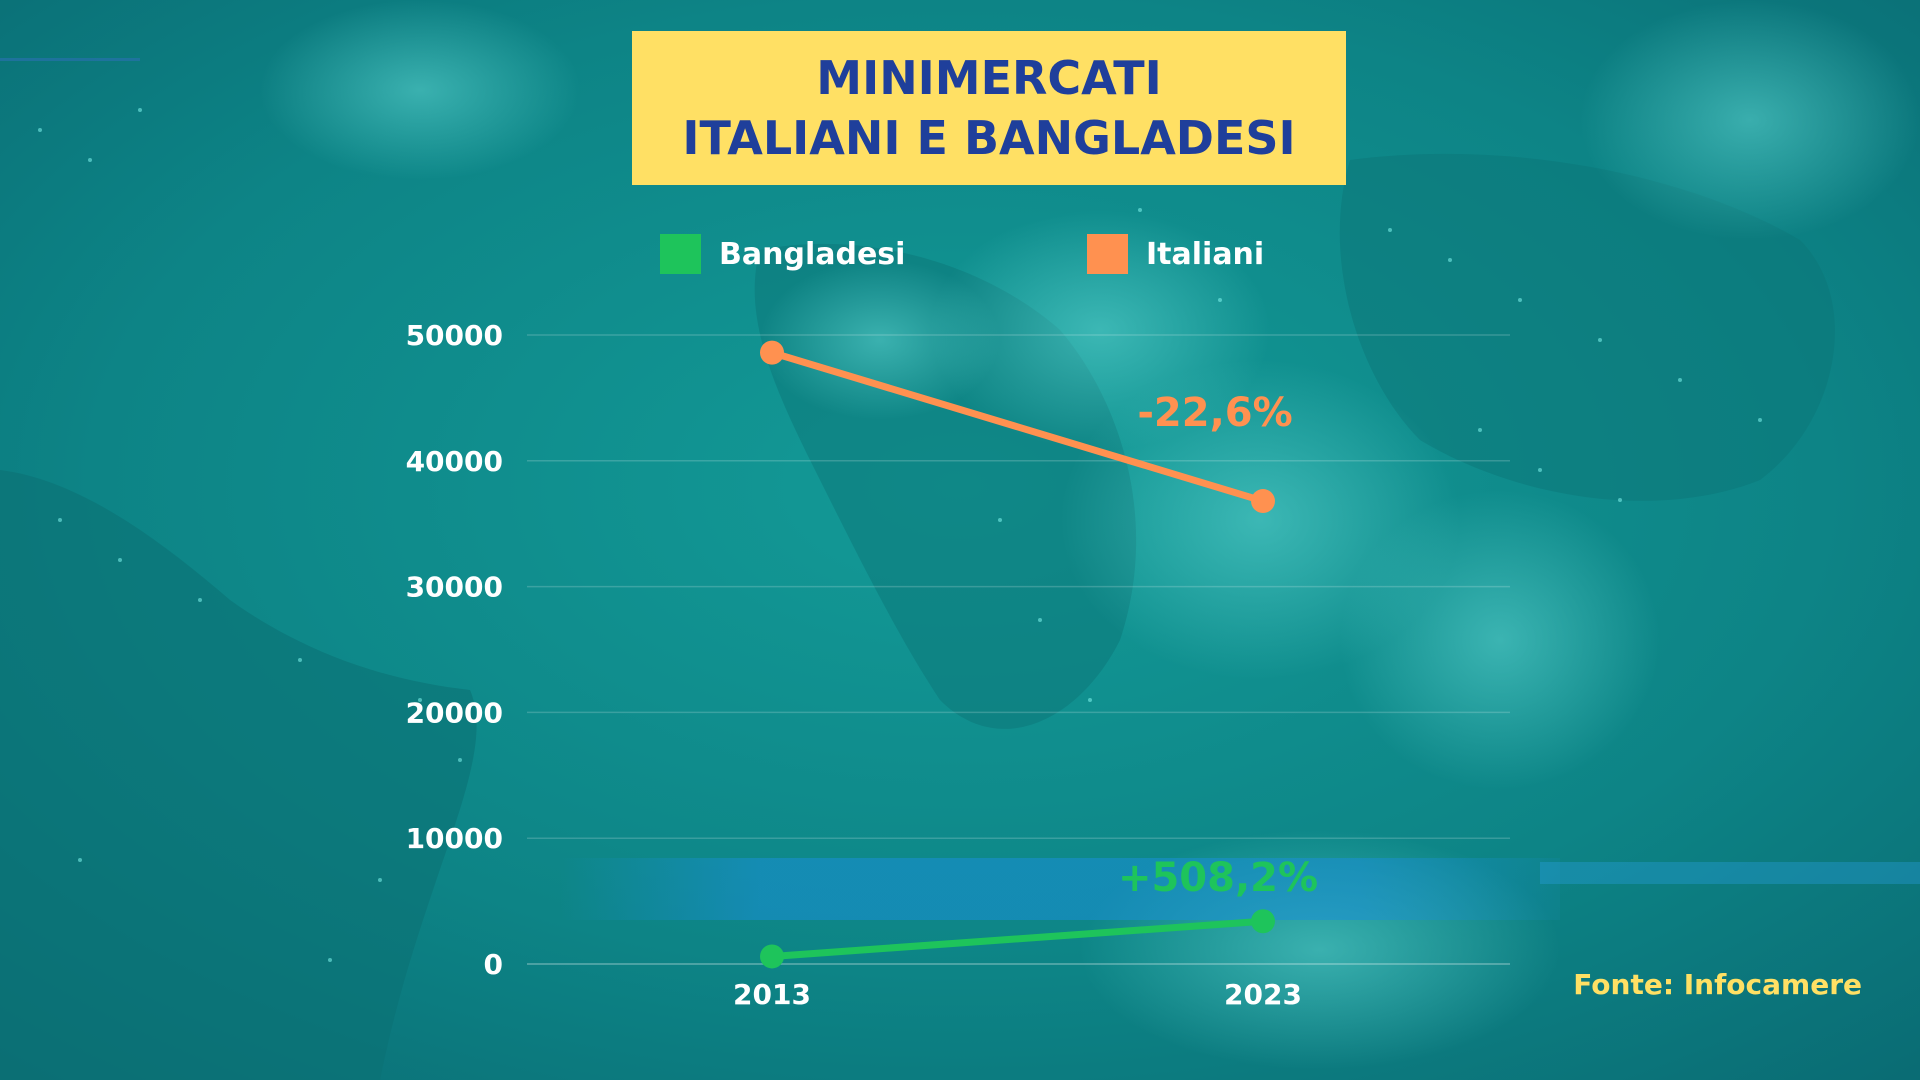 The height and width of the screenshot is (1080, 1920). Describe the element at coordinates (454, 461) in the screenshot. I see `y-tick-label-40000: 40000` at that location.